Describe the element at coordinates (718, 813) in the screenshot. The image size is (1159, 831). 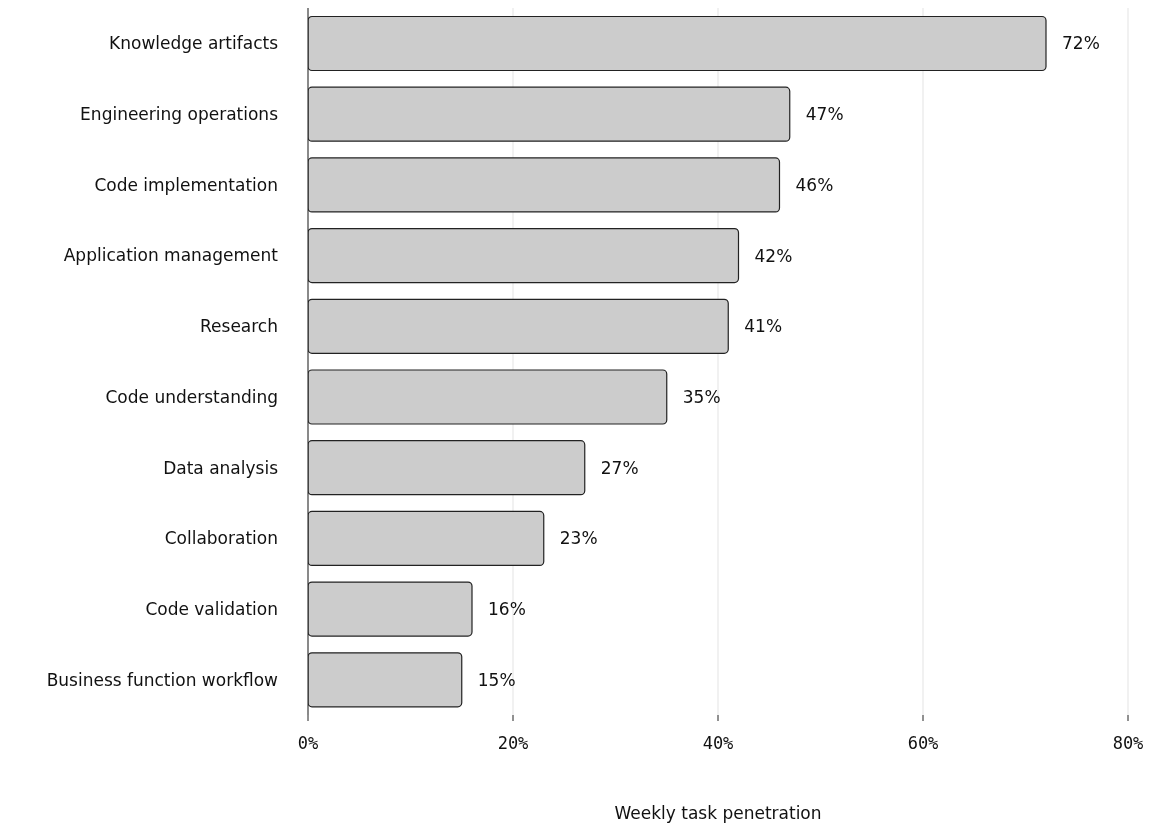
I see `x-axis-title: Weekly task penetration` at that location.